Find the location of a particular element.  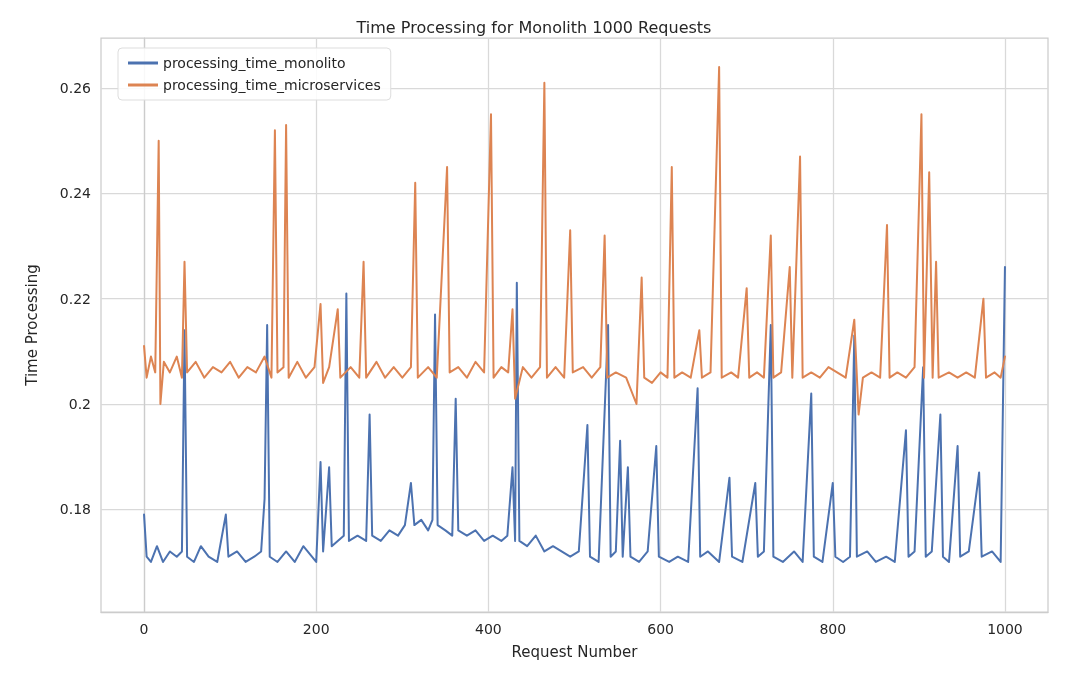

x-tick-label: 600 is located at coordinates (660, 629).